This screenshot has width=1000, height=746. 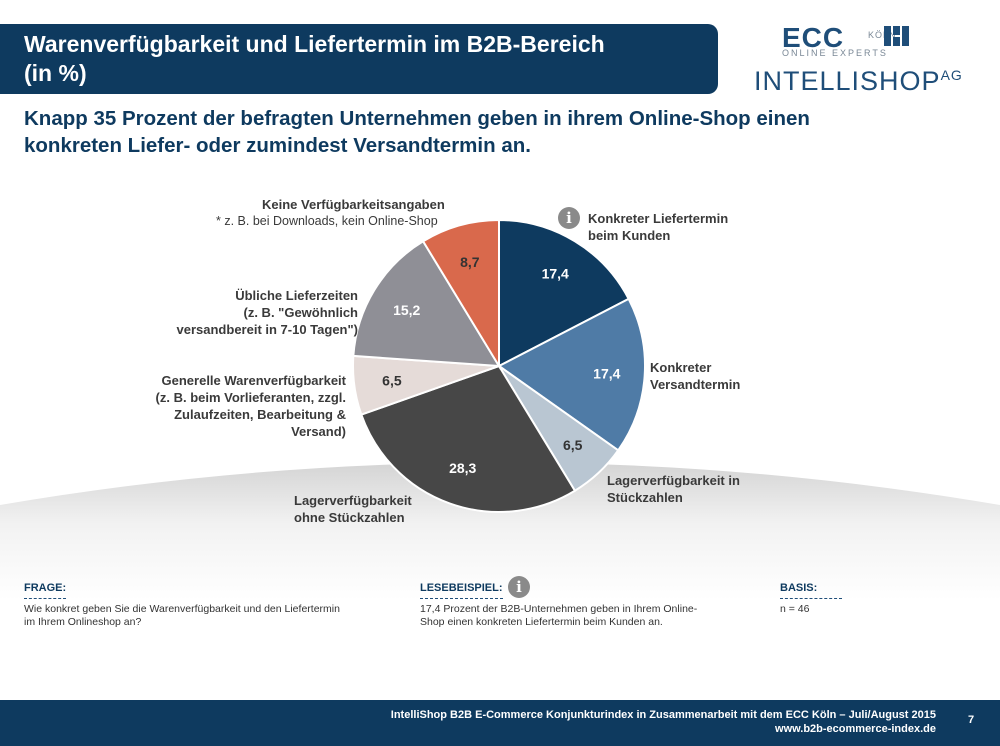 What do you see at coordinates (470, 262) in the screenshot?
I see `slice-value-label: 8,7` at bounding box center [470, 262].